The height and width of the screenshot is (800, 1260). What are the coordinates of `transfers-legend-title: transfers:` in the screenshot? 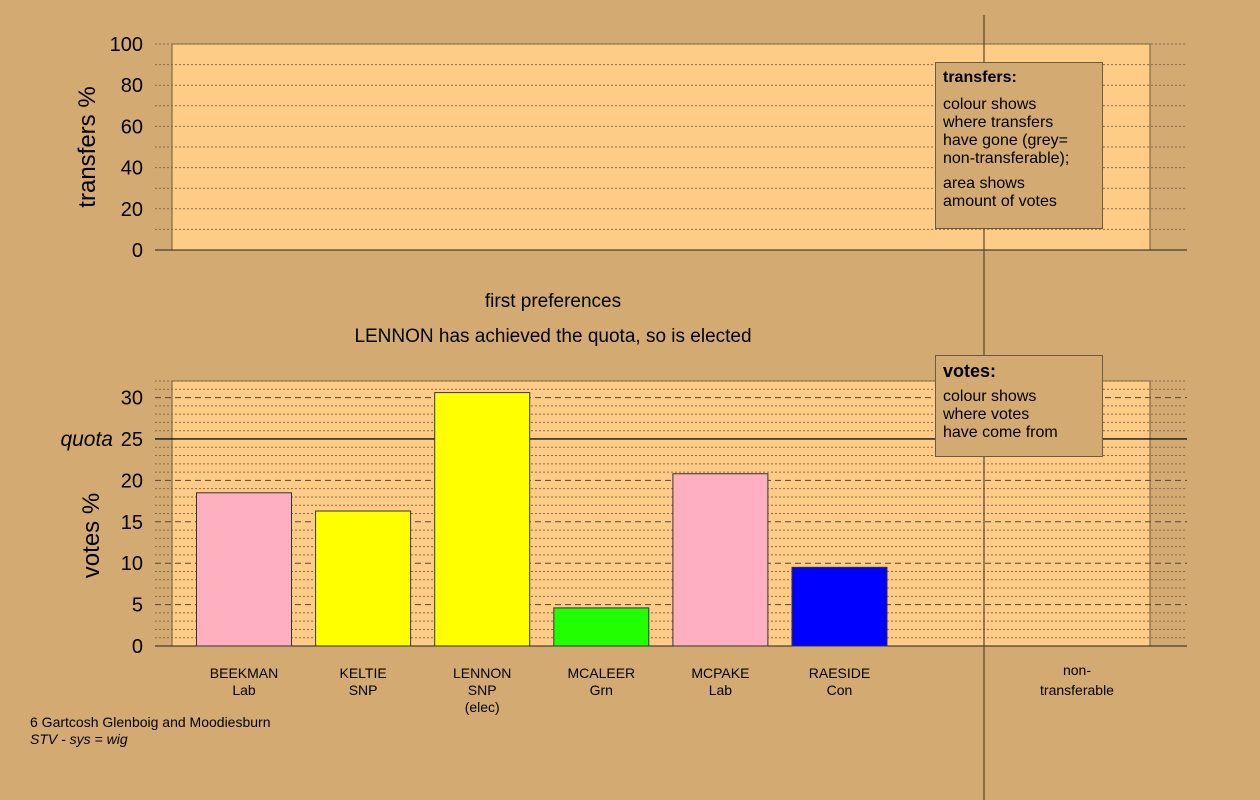 It's located at (980, 77).